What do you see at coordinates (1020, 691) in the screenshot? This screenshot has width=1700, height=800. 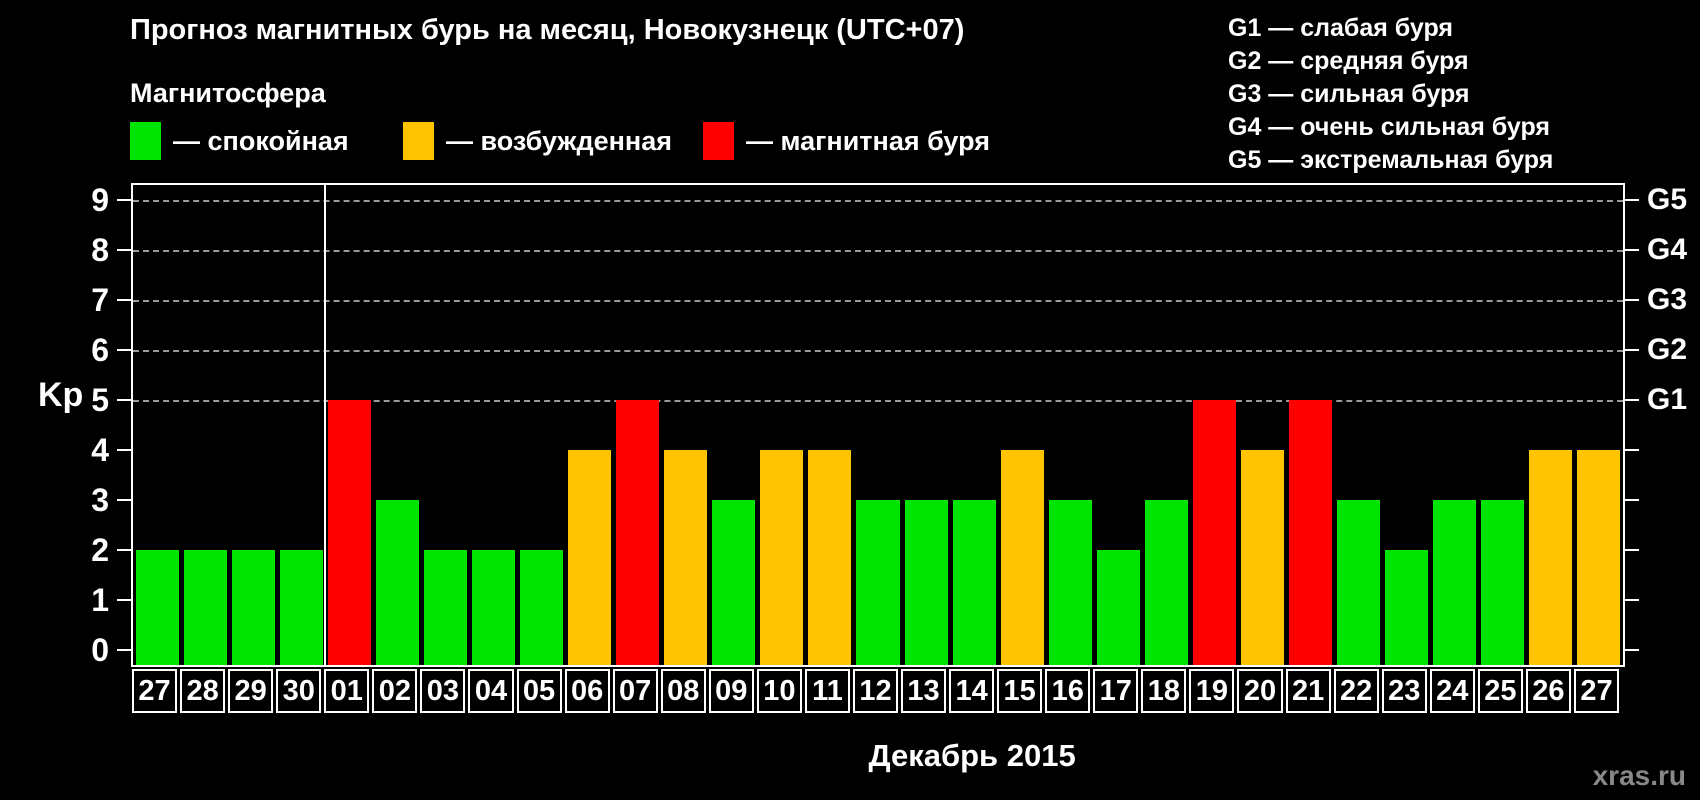 I see `day-label-cell: 15` at bounding box center [1020, 691].